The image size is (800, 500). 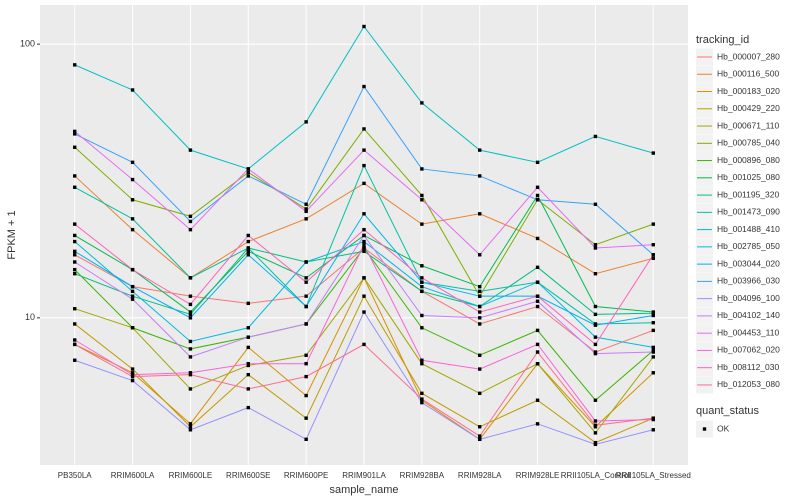 What do you see at coordinates (748, 143) in the screenshot?
I see `legend-label: Hb_000785_040` at bounding box center [748, 143].